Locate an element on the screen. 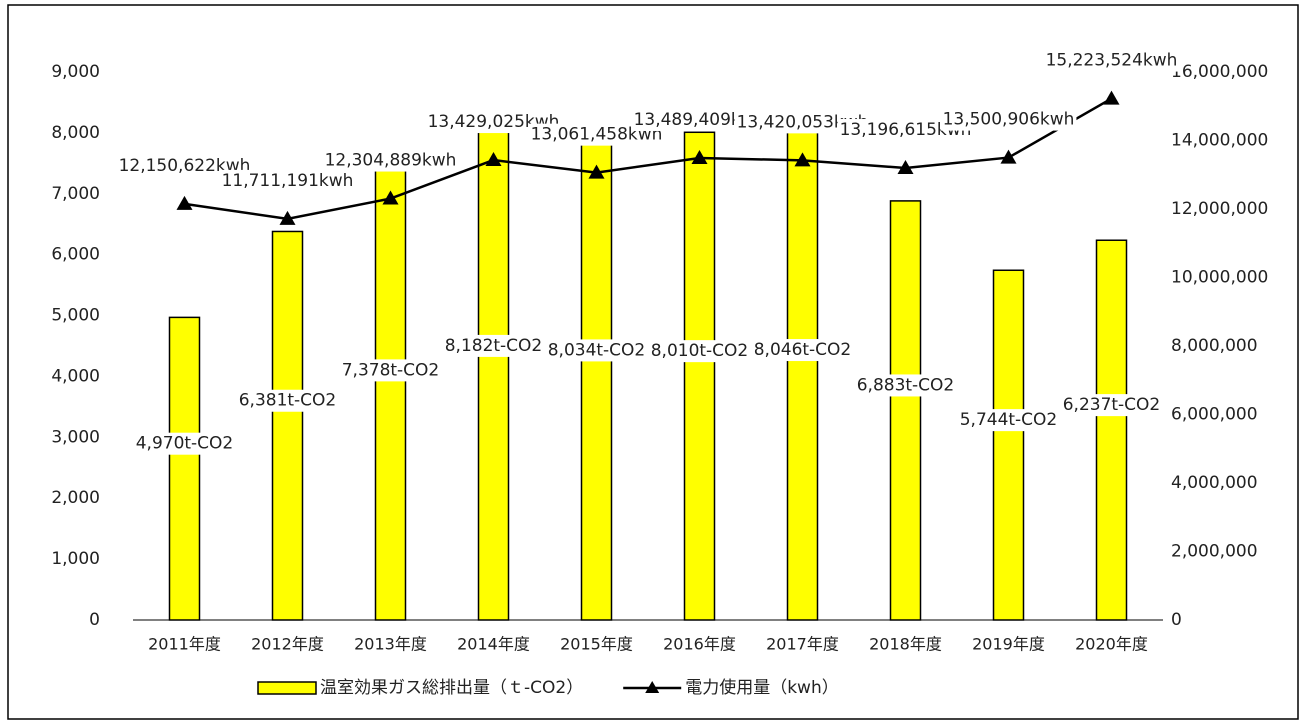 Image resolution: width=1306 pixels, height=727 pixels. data-label: 13,429,025kwh is located at coordinates (494, 122).